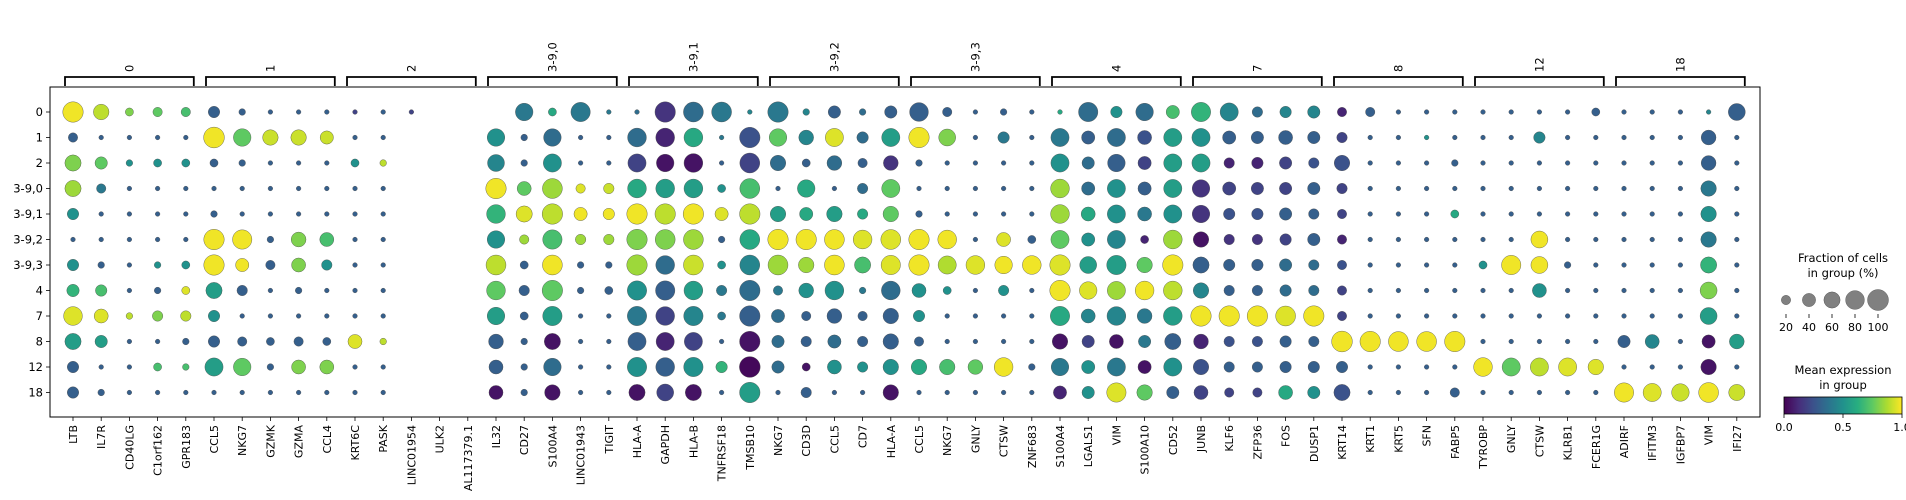 The width and height of the screenshot is (1906, 500). Describe the element at coordinates (905, 64) in the screenshot. I see `gene-group-brackets: 0 1 2 3-9,0 3-9,1 3-9,2 3-9,3 4 7 8 12 18` at that location.